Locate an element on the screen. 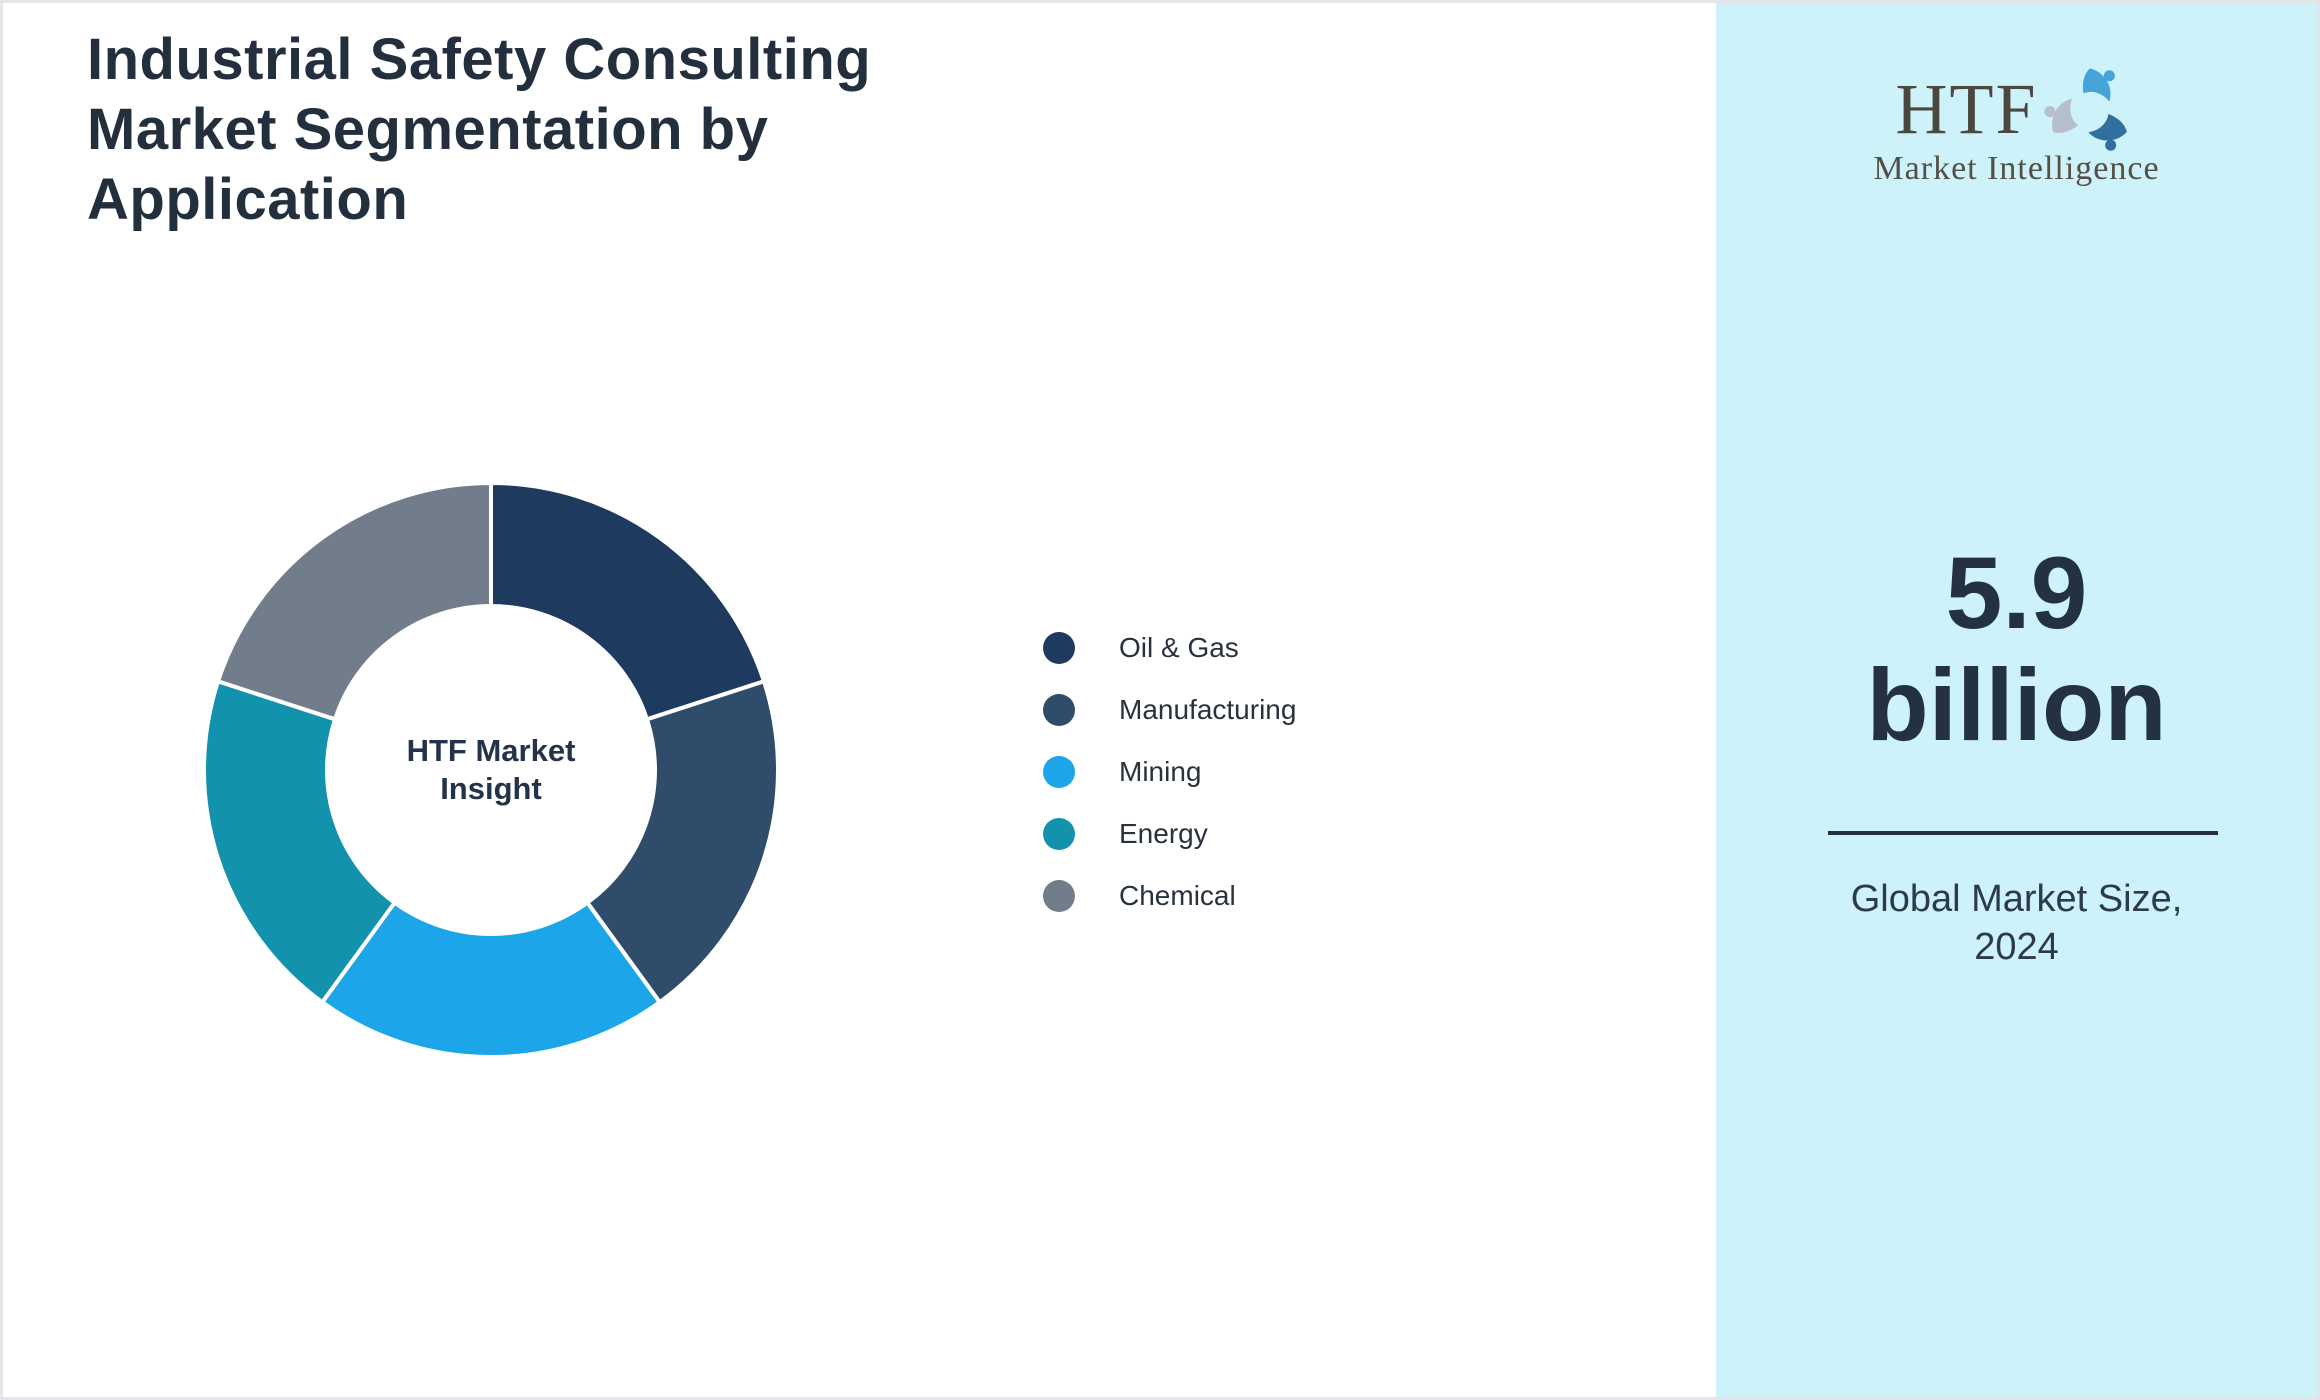  stat-value-line-2: billion is located at coordinates (2016, 705).